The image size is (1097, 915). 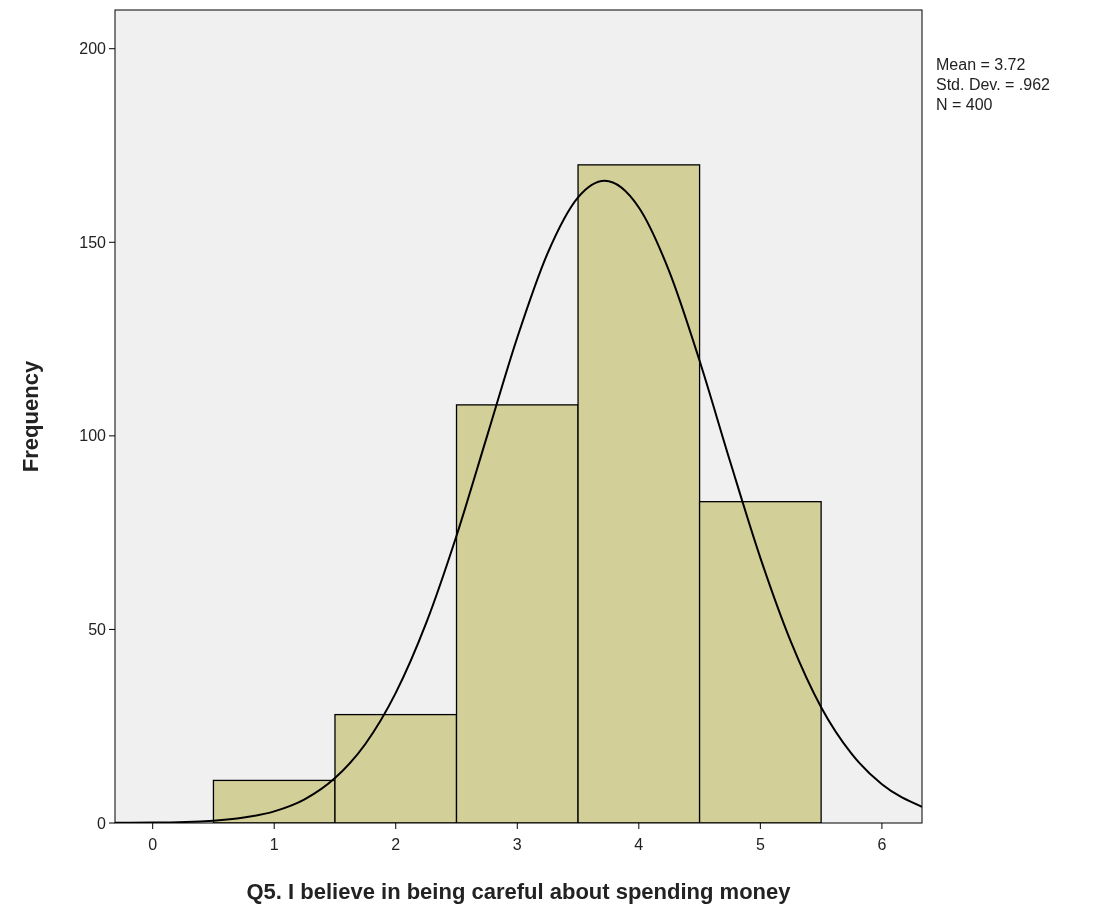 What do you see at coordinates (102, 823) in the screenshot?
I see `y-tick-label: 0` at bounding box center [102, 823].